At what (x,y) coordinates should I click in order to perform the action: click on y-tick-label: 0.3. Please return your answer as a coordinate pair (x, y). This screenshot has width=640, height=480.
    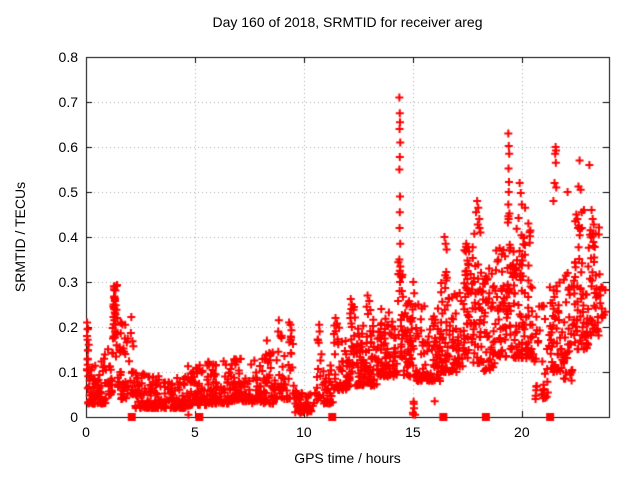
    Looking at the image, I should click on (68, 282).